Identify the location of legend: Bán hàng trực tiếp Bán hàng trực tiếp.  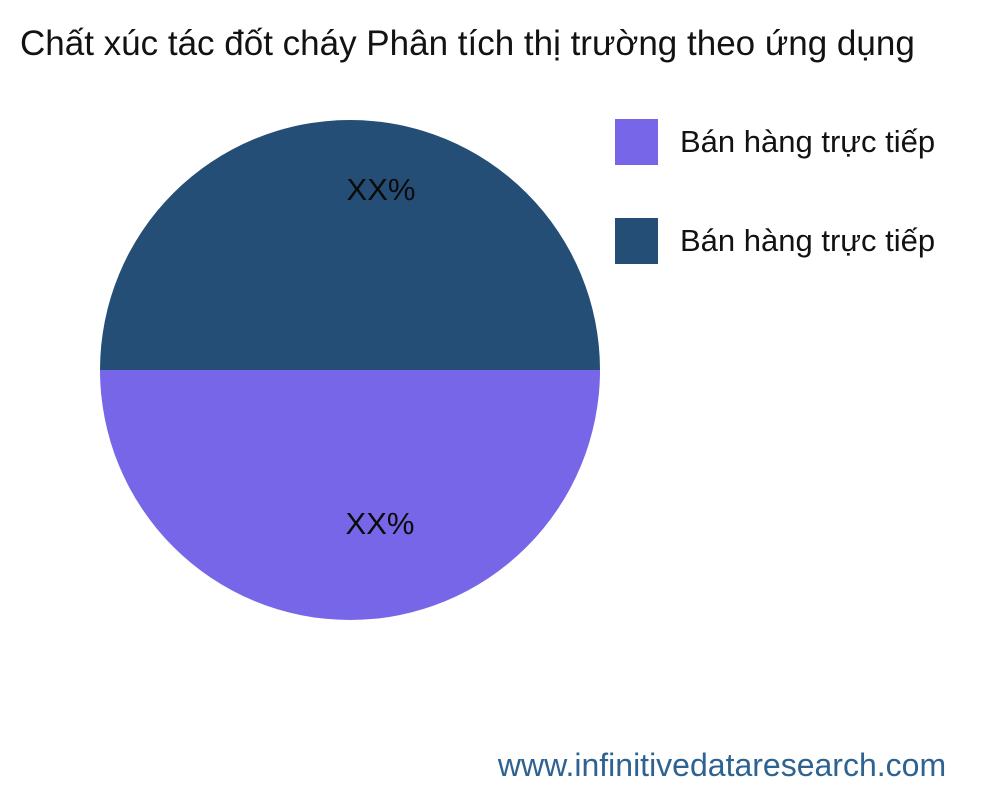
(775, 191).